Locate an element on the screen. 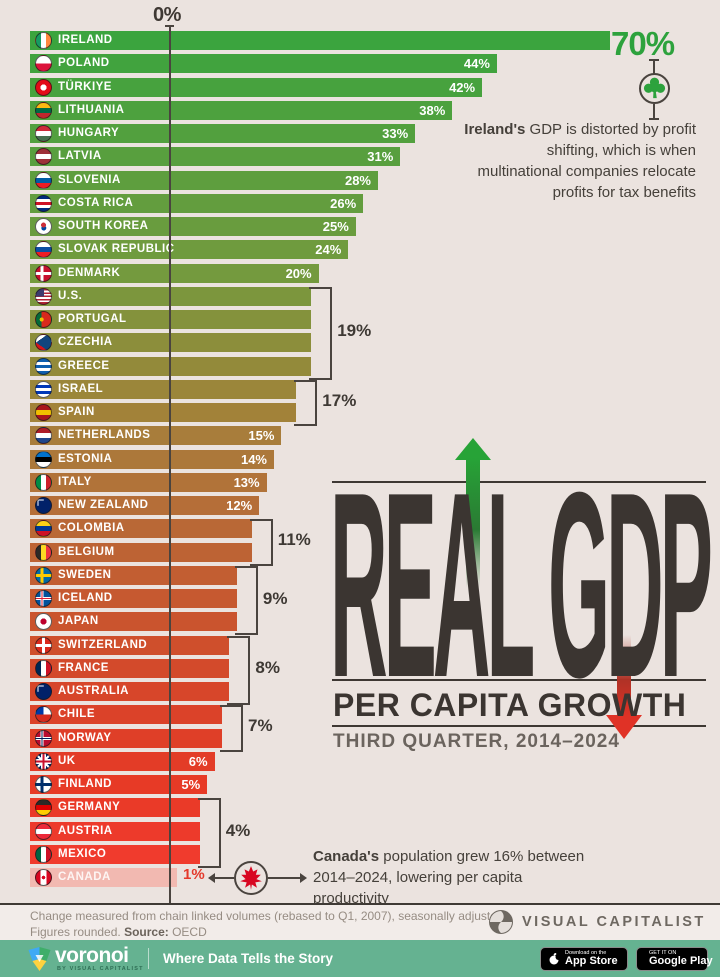 The height and width of the screenshot is (977, 720). bar-row-canada: CANADA is located at coordinates (104, 877).